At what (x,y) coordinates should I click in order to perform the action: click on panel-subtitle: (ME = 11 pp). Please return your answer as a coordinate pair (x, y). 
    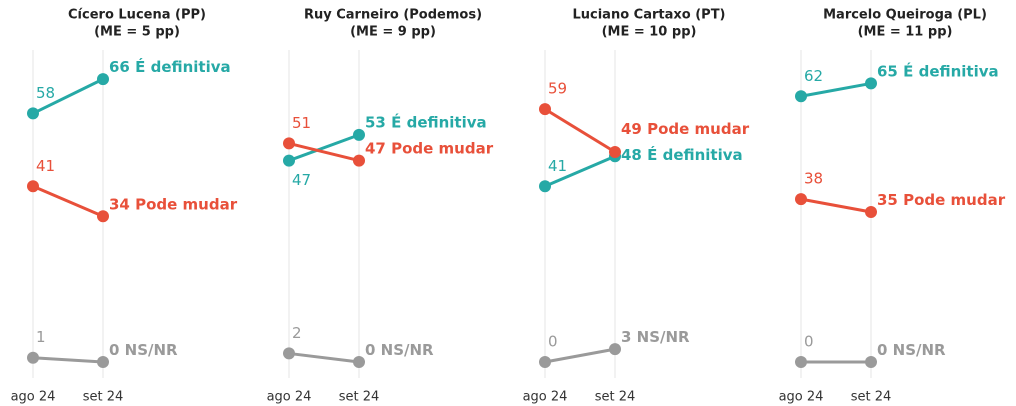
    Looking at the image, I should click on (905, 32).